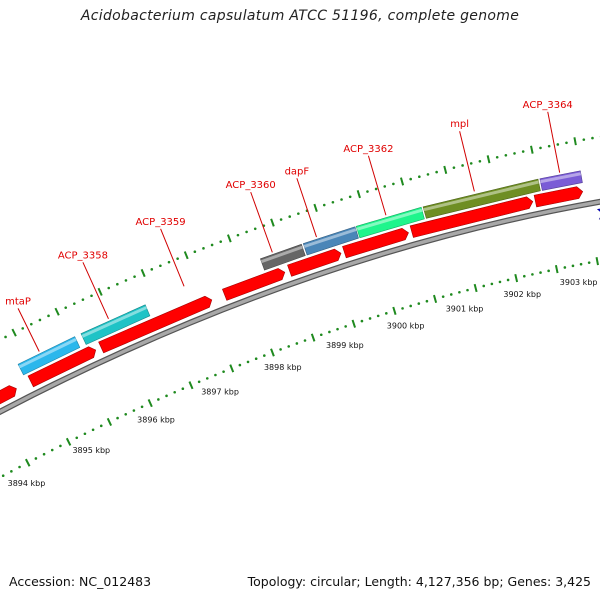 The height and width of the screenshot is (600, 600). What do you see at coordinates (283, 367) in the screenshot?
I see `coordinate-tick-label: 3898 kbp` at bounding box center [283, 367].